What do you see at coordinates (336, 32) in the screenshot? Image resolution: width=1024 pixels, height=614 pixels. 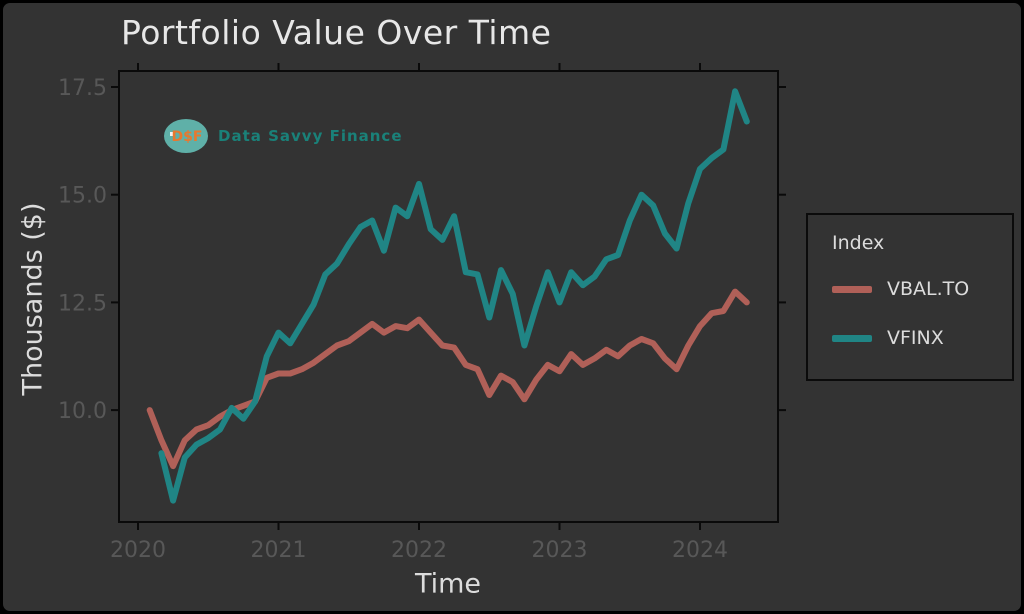 I see `chart-title: Portfolio Value Over Time` at bounding box center [336, 32].